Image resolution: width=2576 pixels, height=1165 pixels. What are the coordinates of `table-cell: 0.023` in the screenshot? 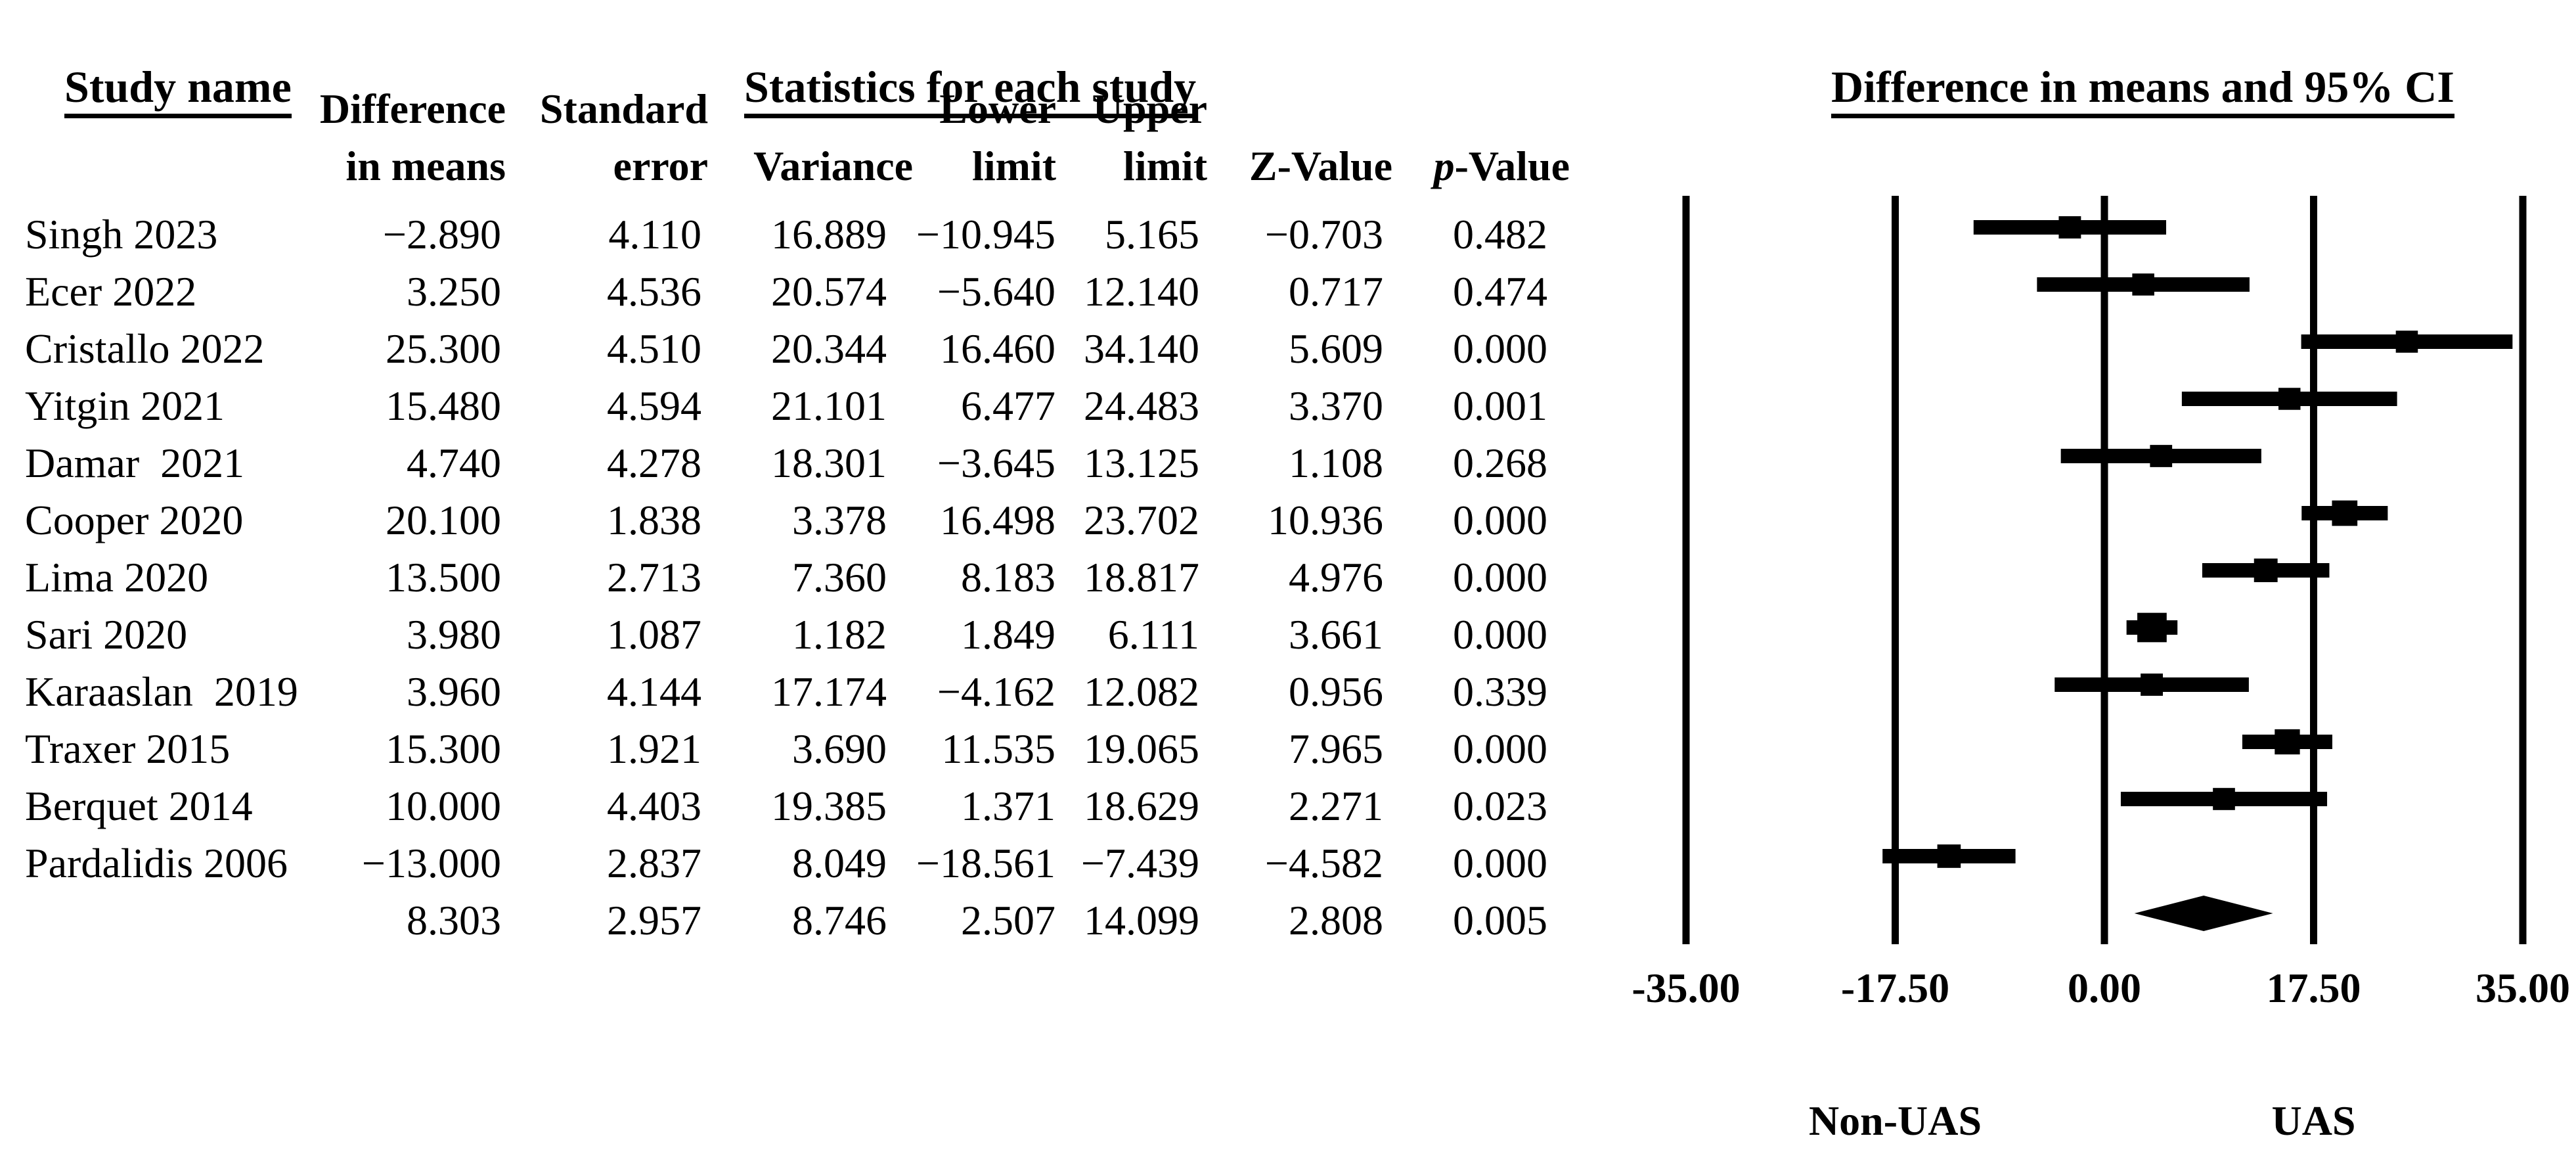 It's located at (1500, 806).